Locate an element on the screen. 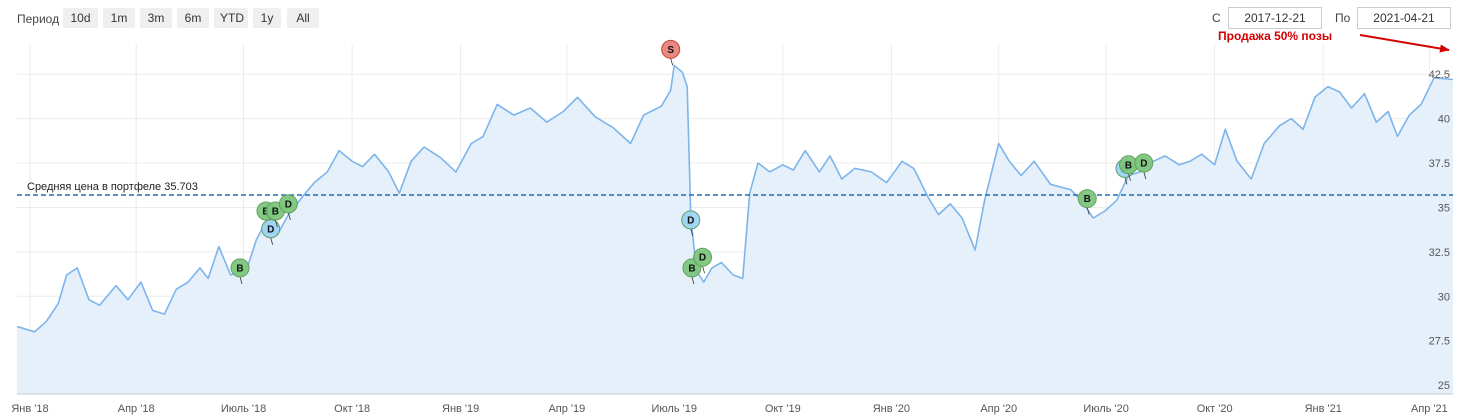  x-tick-label: Янв '20 is located at coordinates (891, 409).